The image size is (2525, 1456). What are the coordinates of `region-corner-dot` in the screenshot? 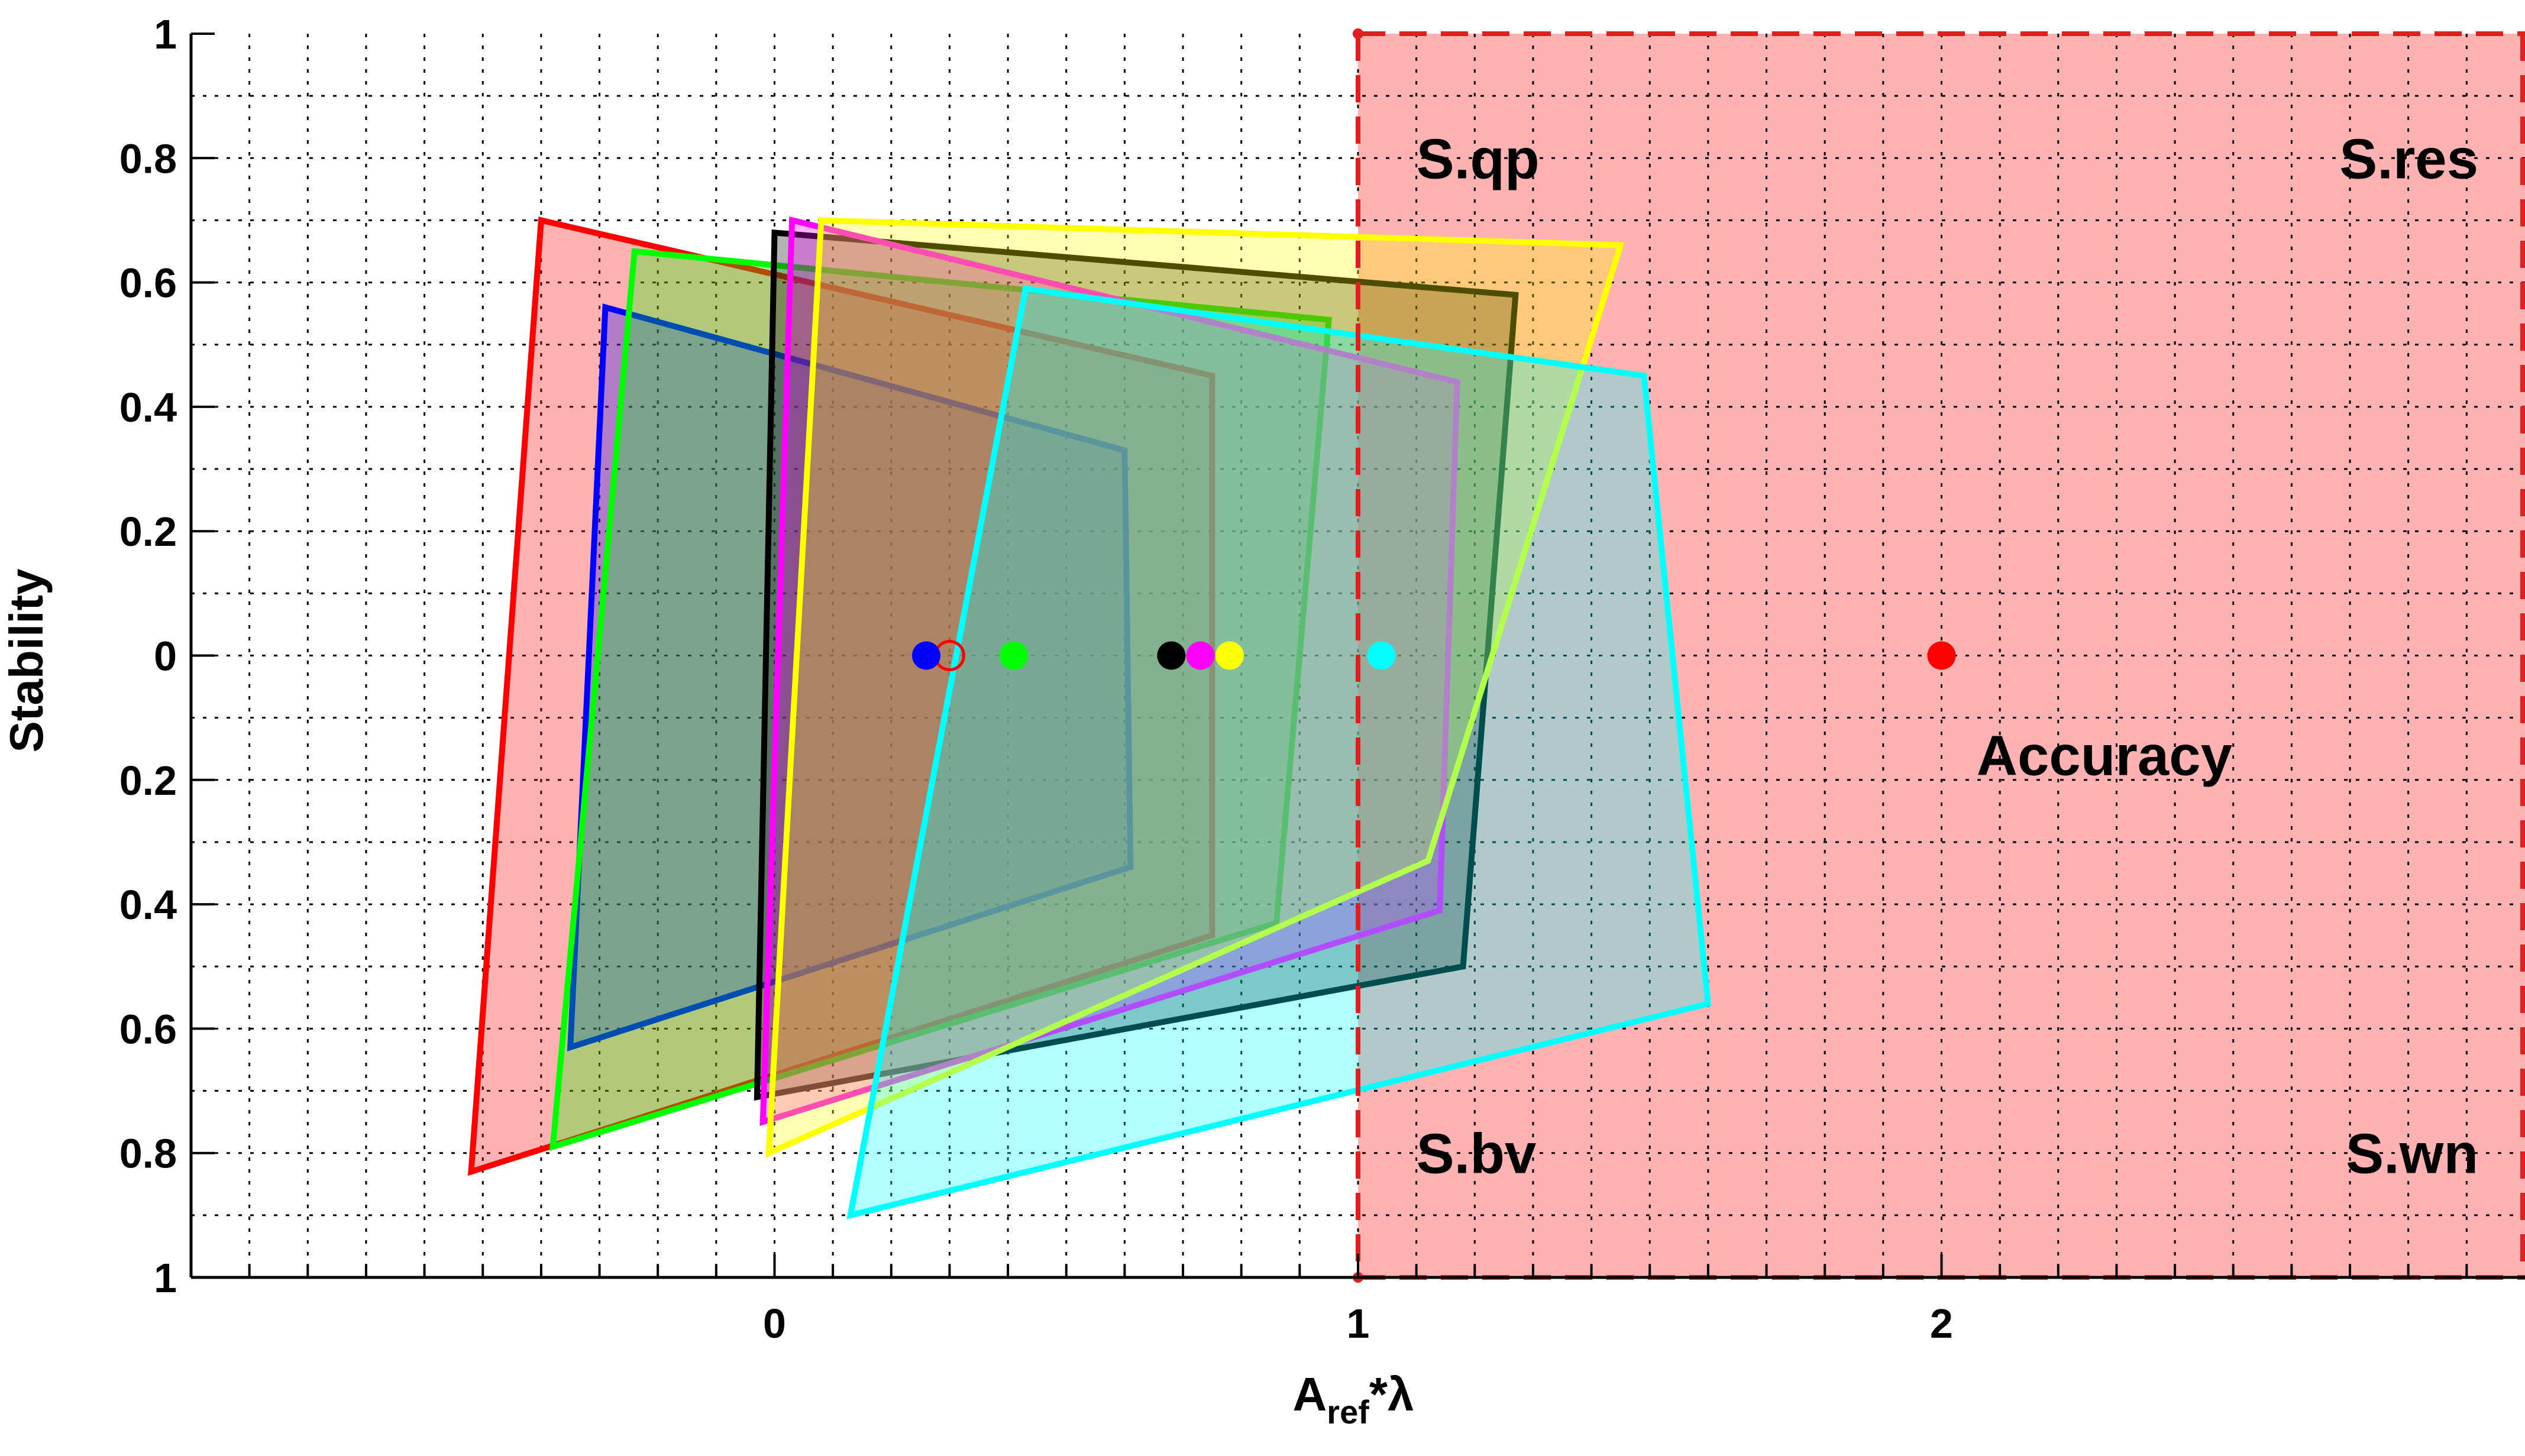 It's located at (1358, 34).